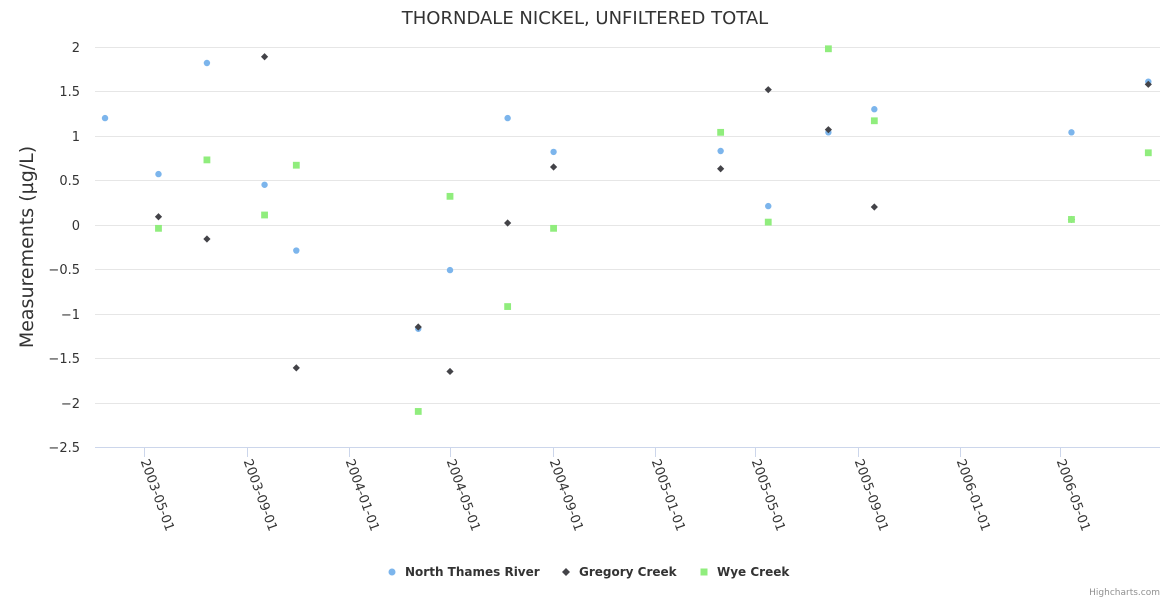  What do you see at coordinates (704, 572) in the screenshot?
I see `legend-square-icon` at bounding box center [704, 572].